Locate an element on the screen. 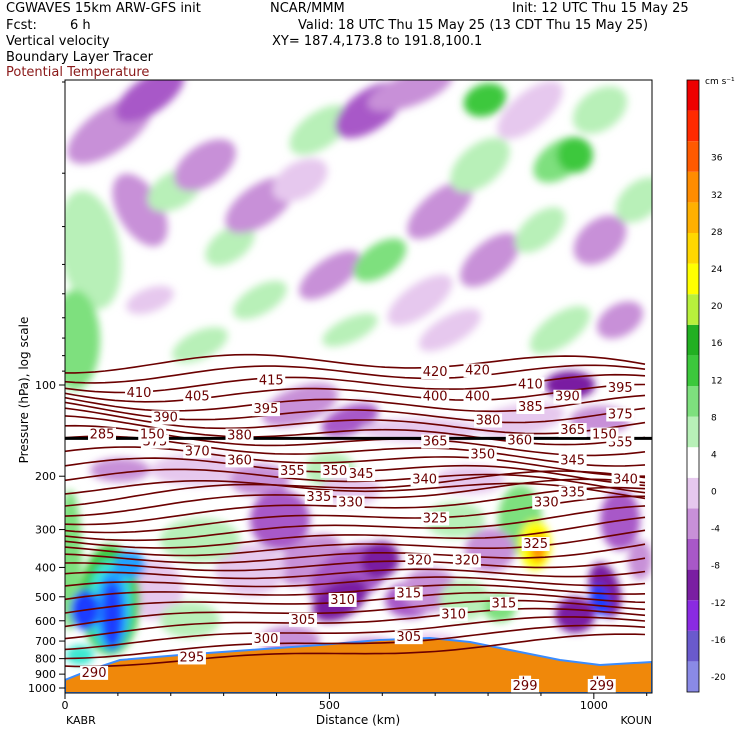 This screenshot has height=740, width=740. colorbar-level-label: 4 is located at coordinates (714, 455).